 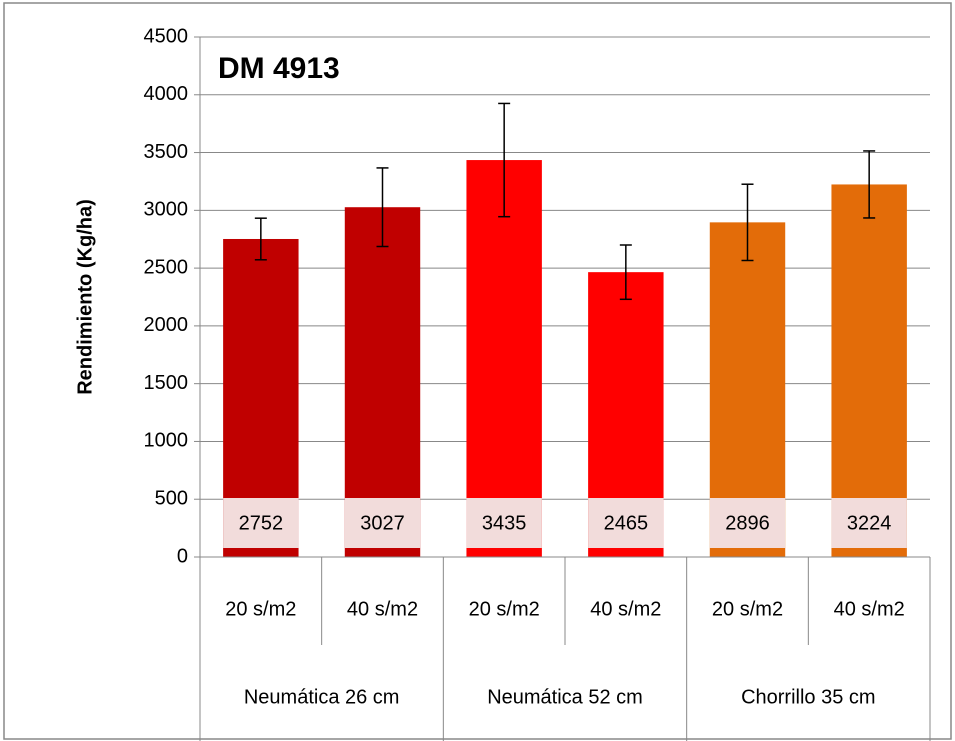 What do you see at coordinates (166, 383) in the screenshot?
I see `y-tick-label: 1500` at bounding box center [166, 383].